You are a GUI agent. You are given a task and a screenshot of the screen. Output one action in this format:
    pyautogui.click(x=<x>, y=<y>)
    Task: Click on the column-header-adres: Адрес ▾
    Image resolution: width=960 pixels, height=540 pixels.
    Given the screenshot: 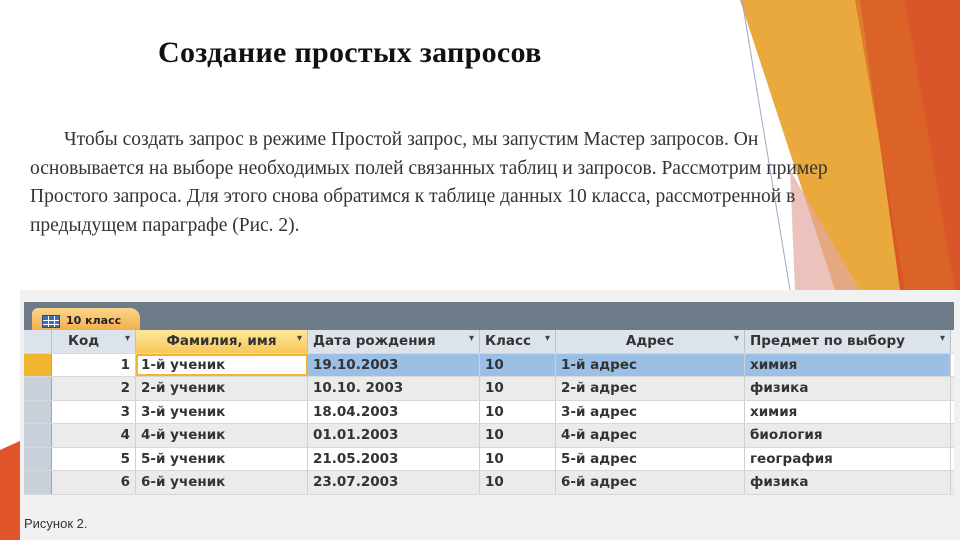 What is the action you would take?
    pyautogui.click(x=650, y=341)
    